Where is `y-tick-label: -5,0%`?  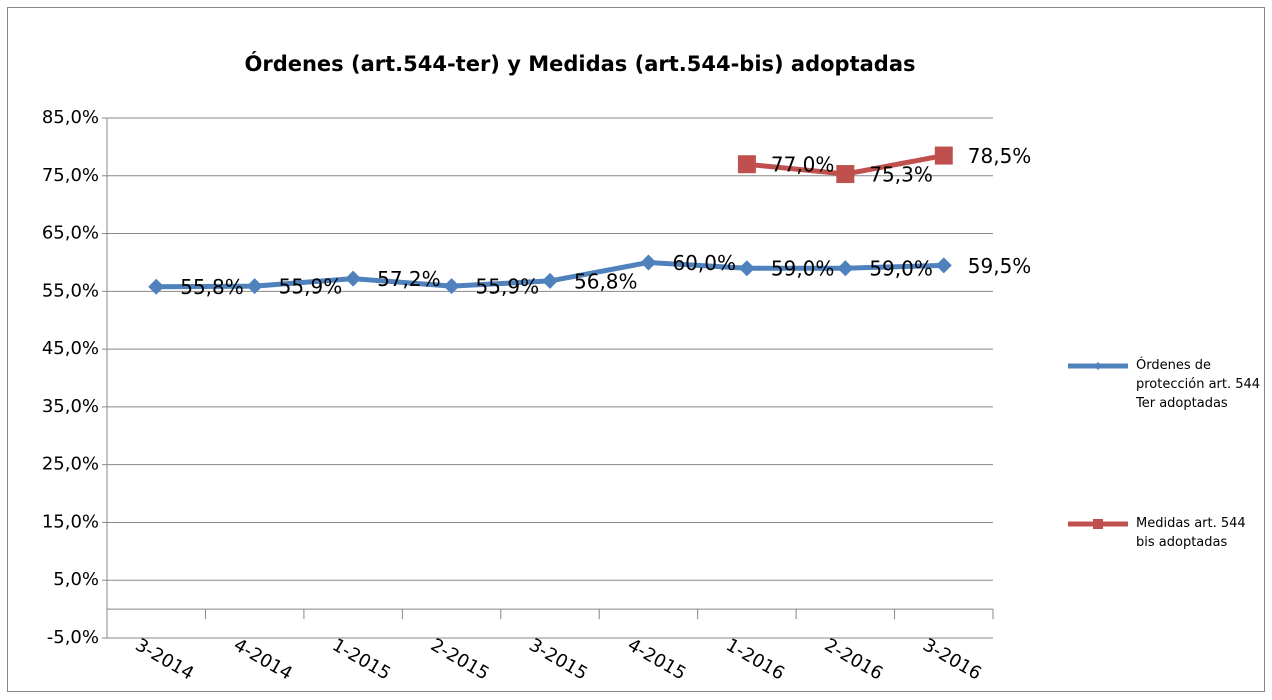
y-tick-label: -5,0% is located at coordinates (73, 637).